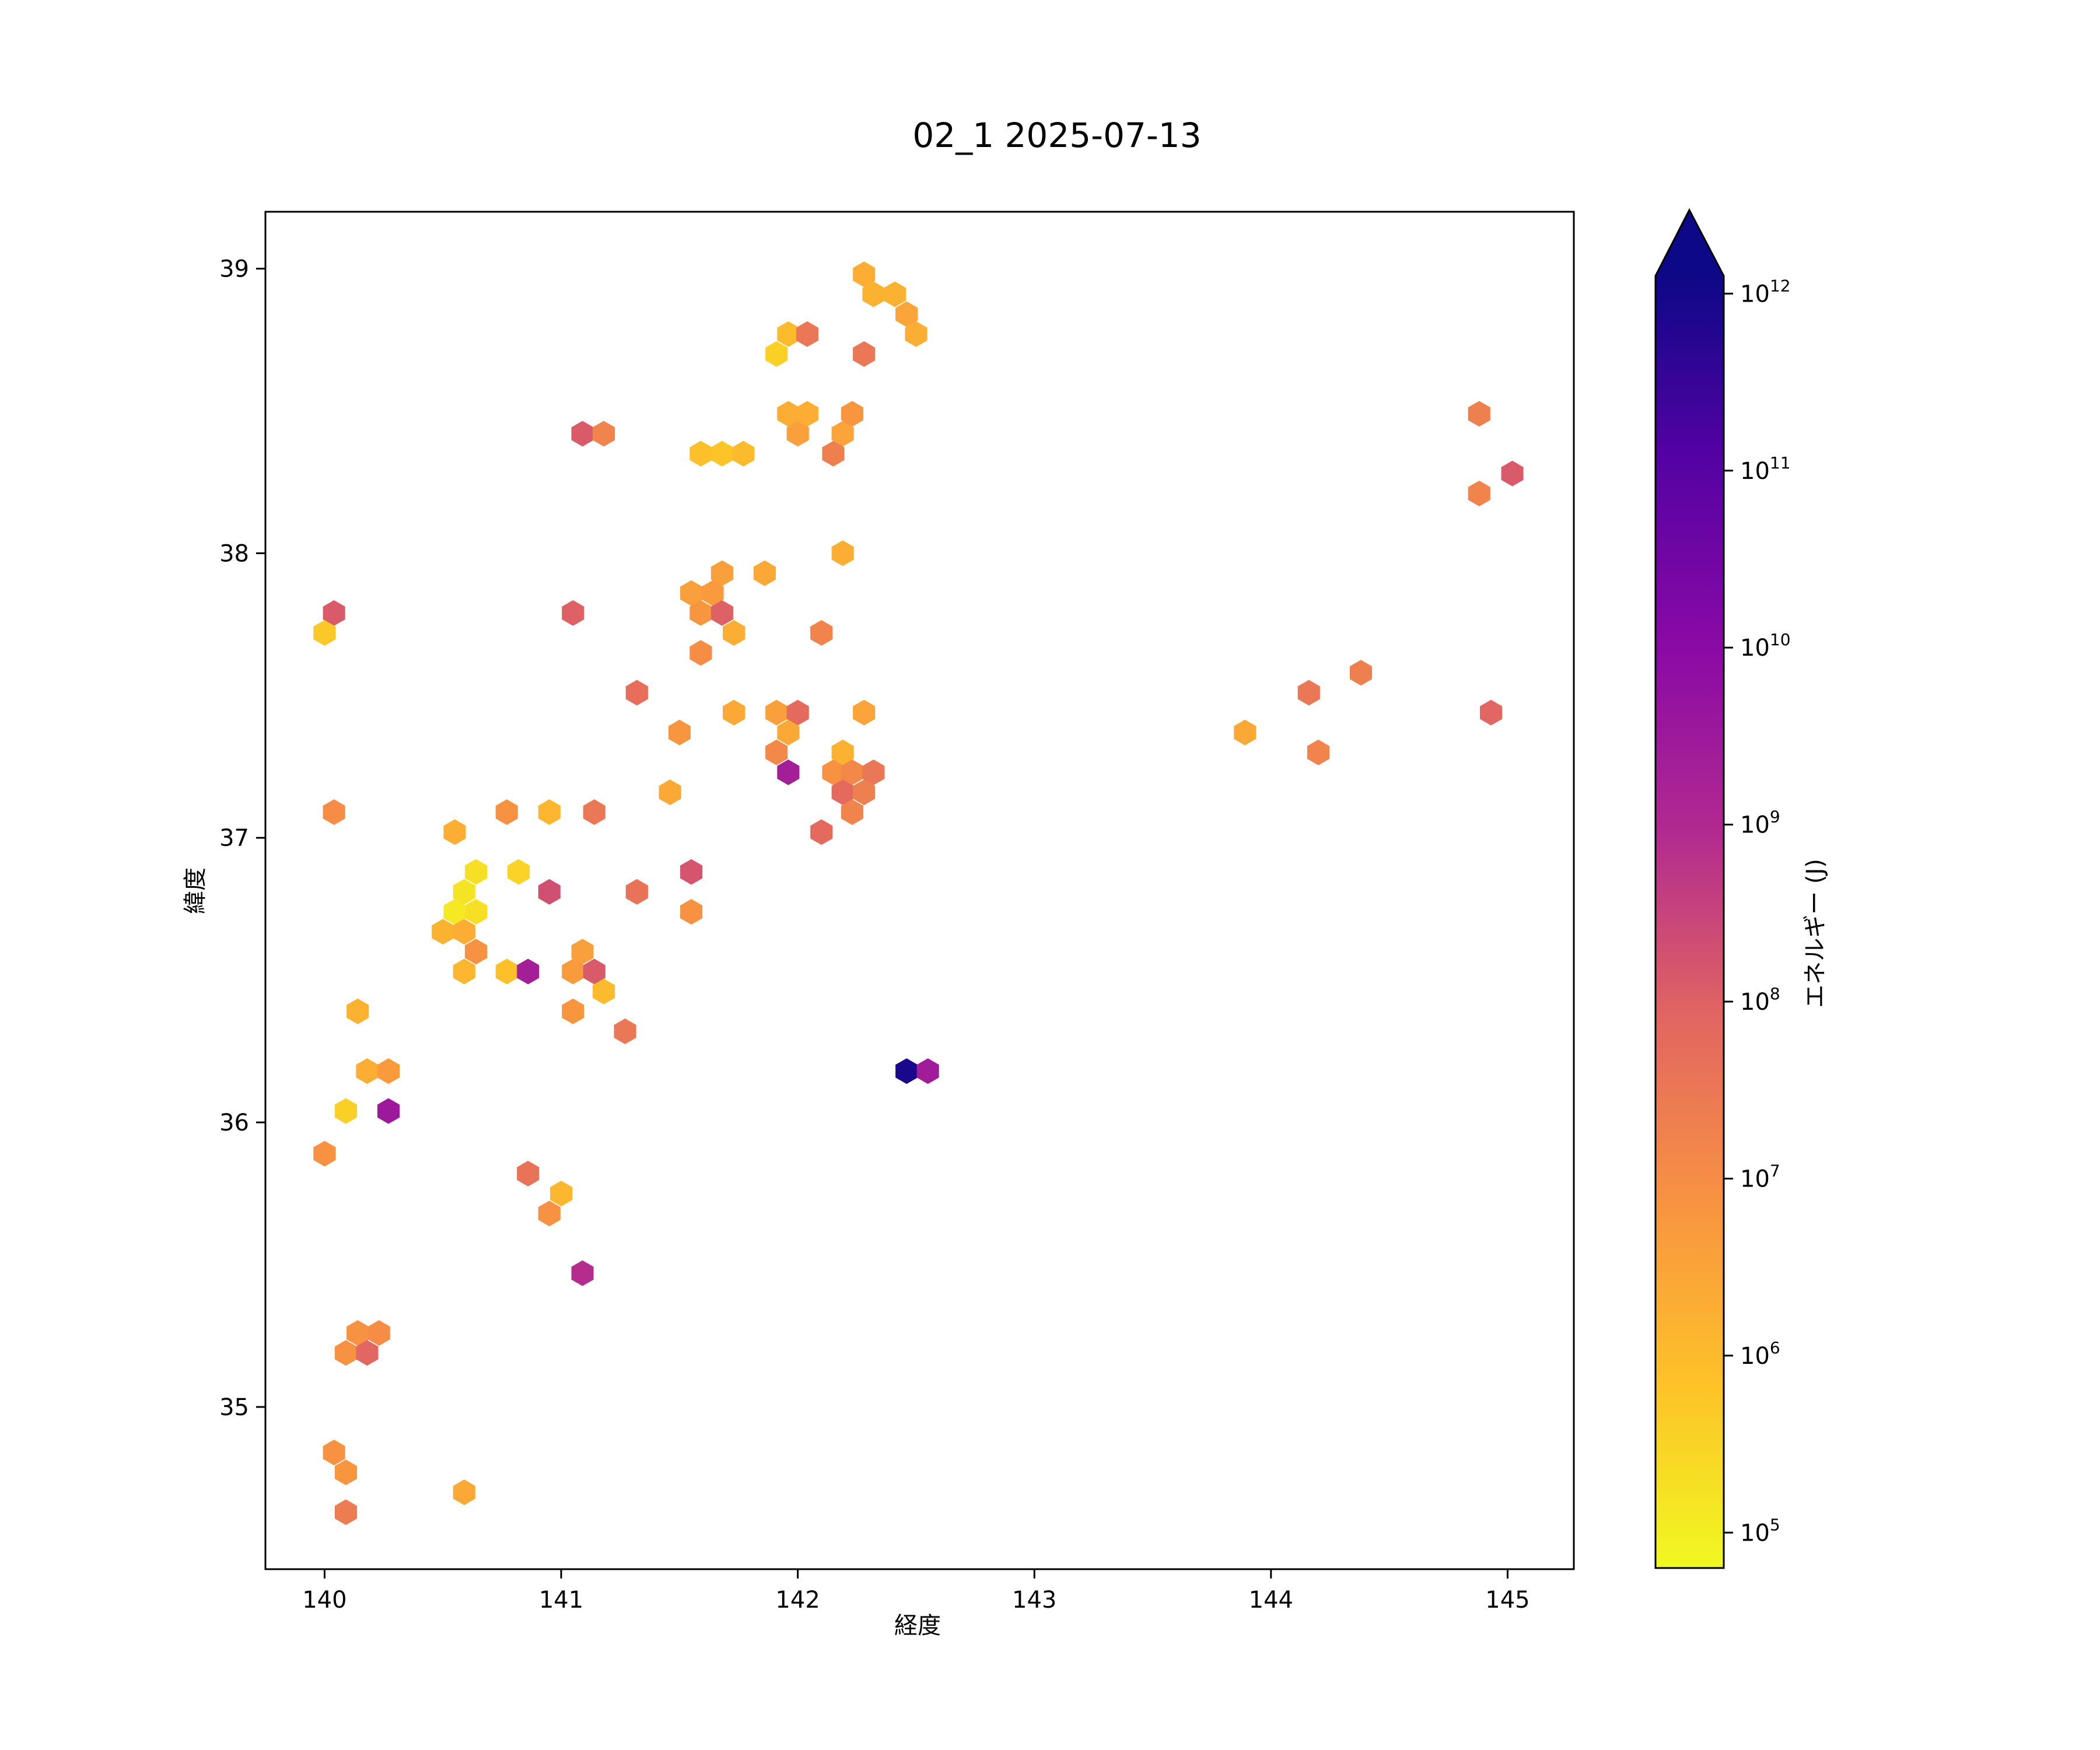 The width and height of the screenshot is (2100, 1750). I want to click on y-tick-label: 38, so click(234, 553).